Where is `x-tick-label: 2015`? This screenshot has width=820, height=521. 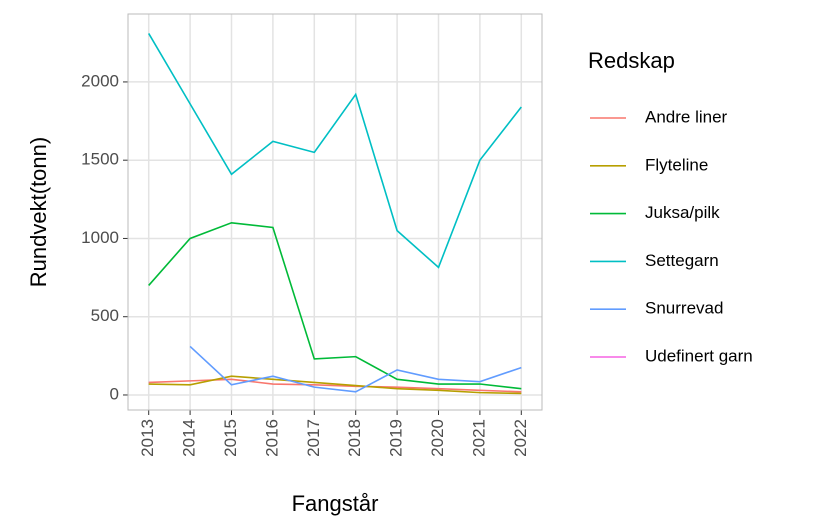 x-tick-label: 2015 is located at coordinates (230, 438).